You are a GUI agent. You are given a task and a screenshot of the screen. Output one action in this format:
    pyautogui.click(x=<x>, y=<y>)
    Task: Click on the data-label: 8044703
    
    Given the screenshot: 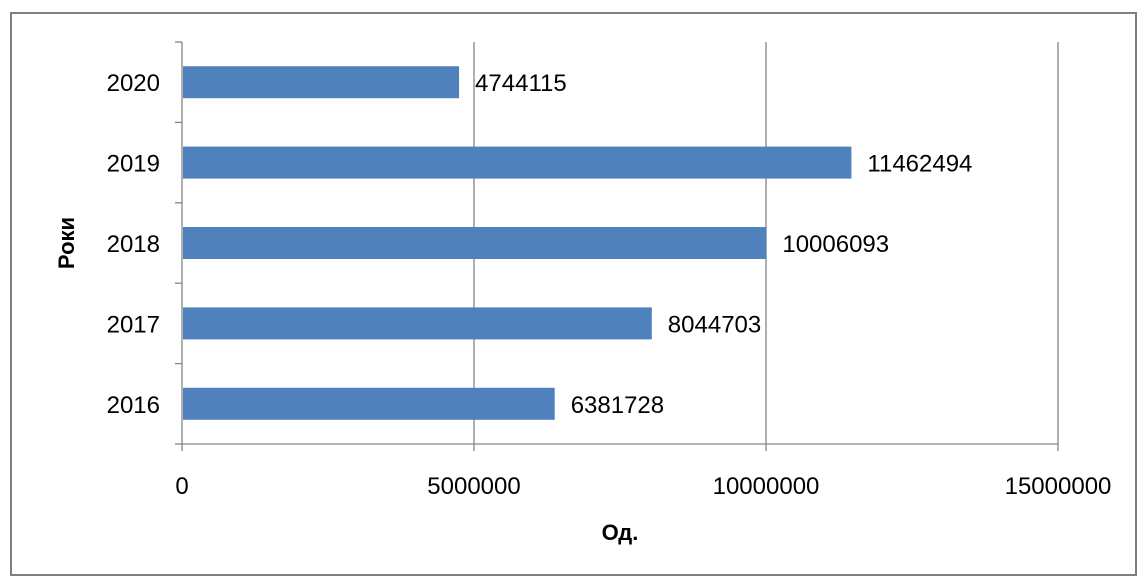 What is the action you would take?
    pyautogui.click(x=714, y=324)
    